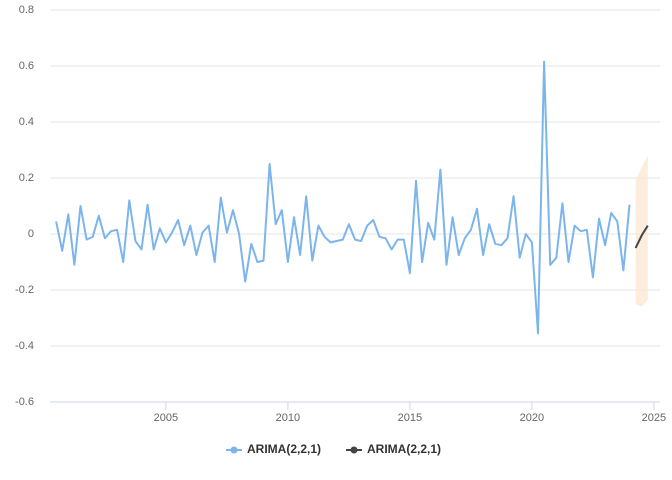 This screenshot has height=480, width=672. What do you see at coordinates (24, 290) in the screenshot?
I see `y-tick-label: -0.2` at bounding box center [24, 290].